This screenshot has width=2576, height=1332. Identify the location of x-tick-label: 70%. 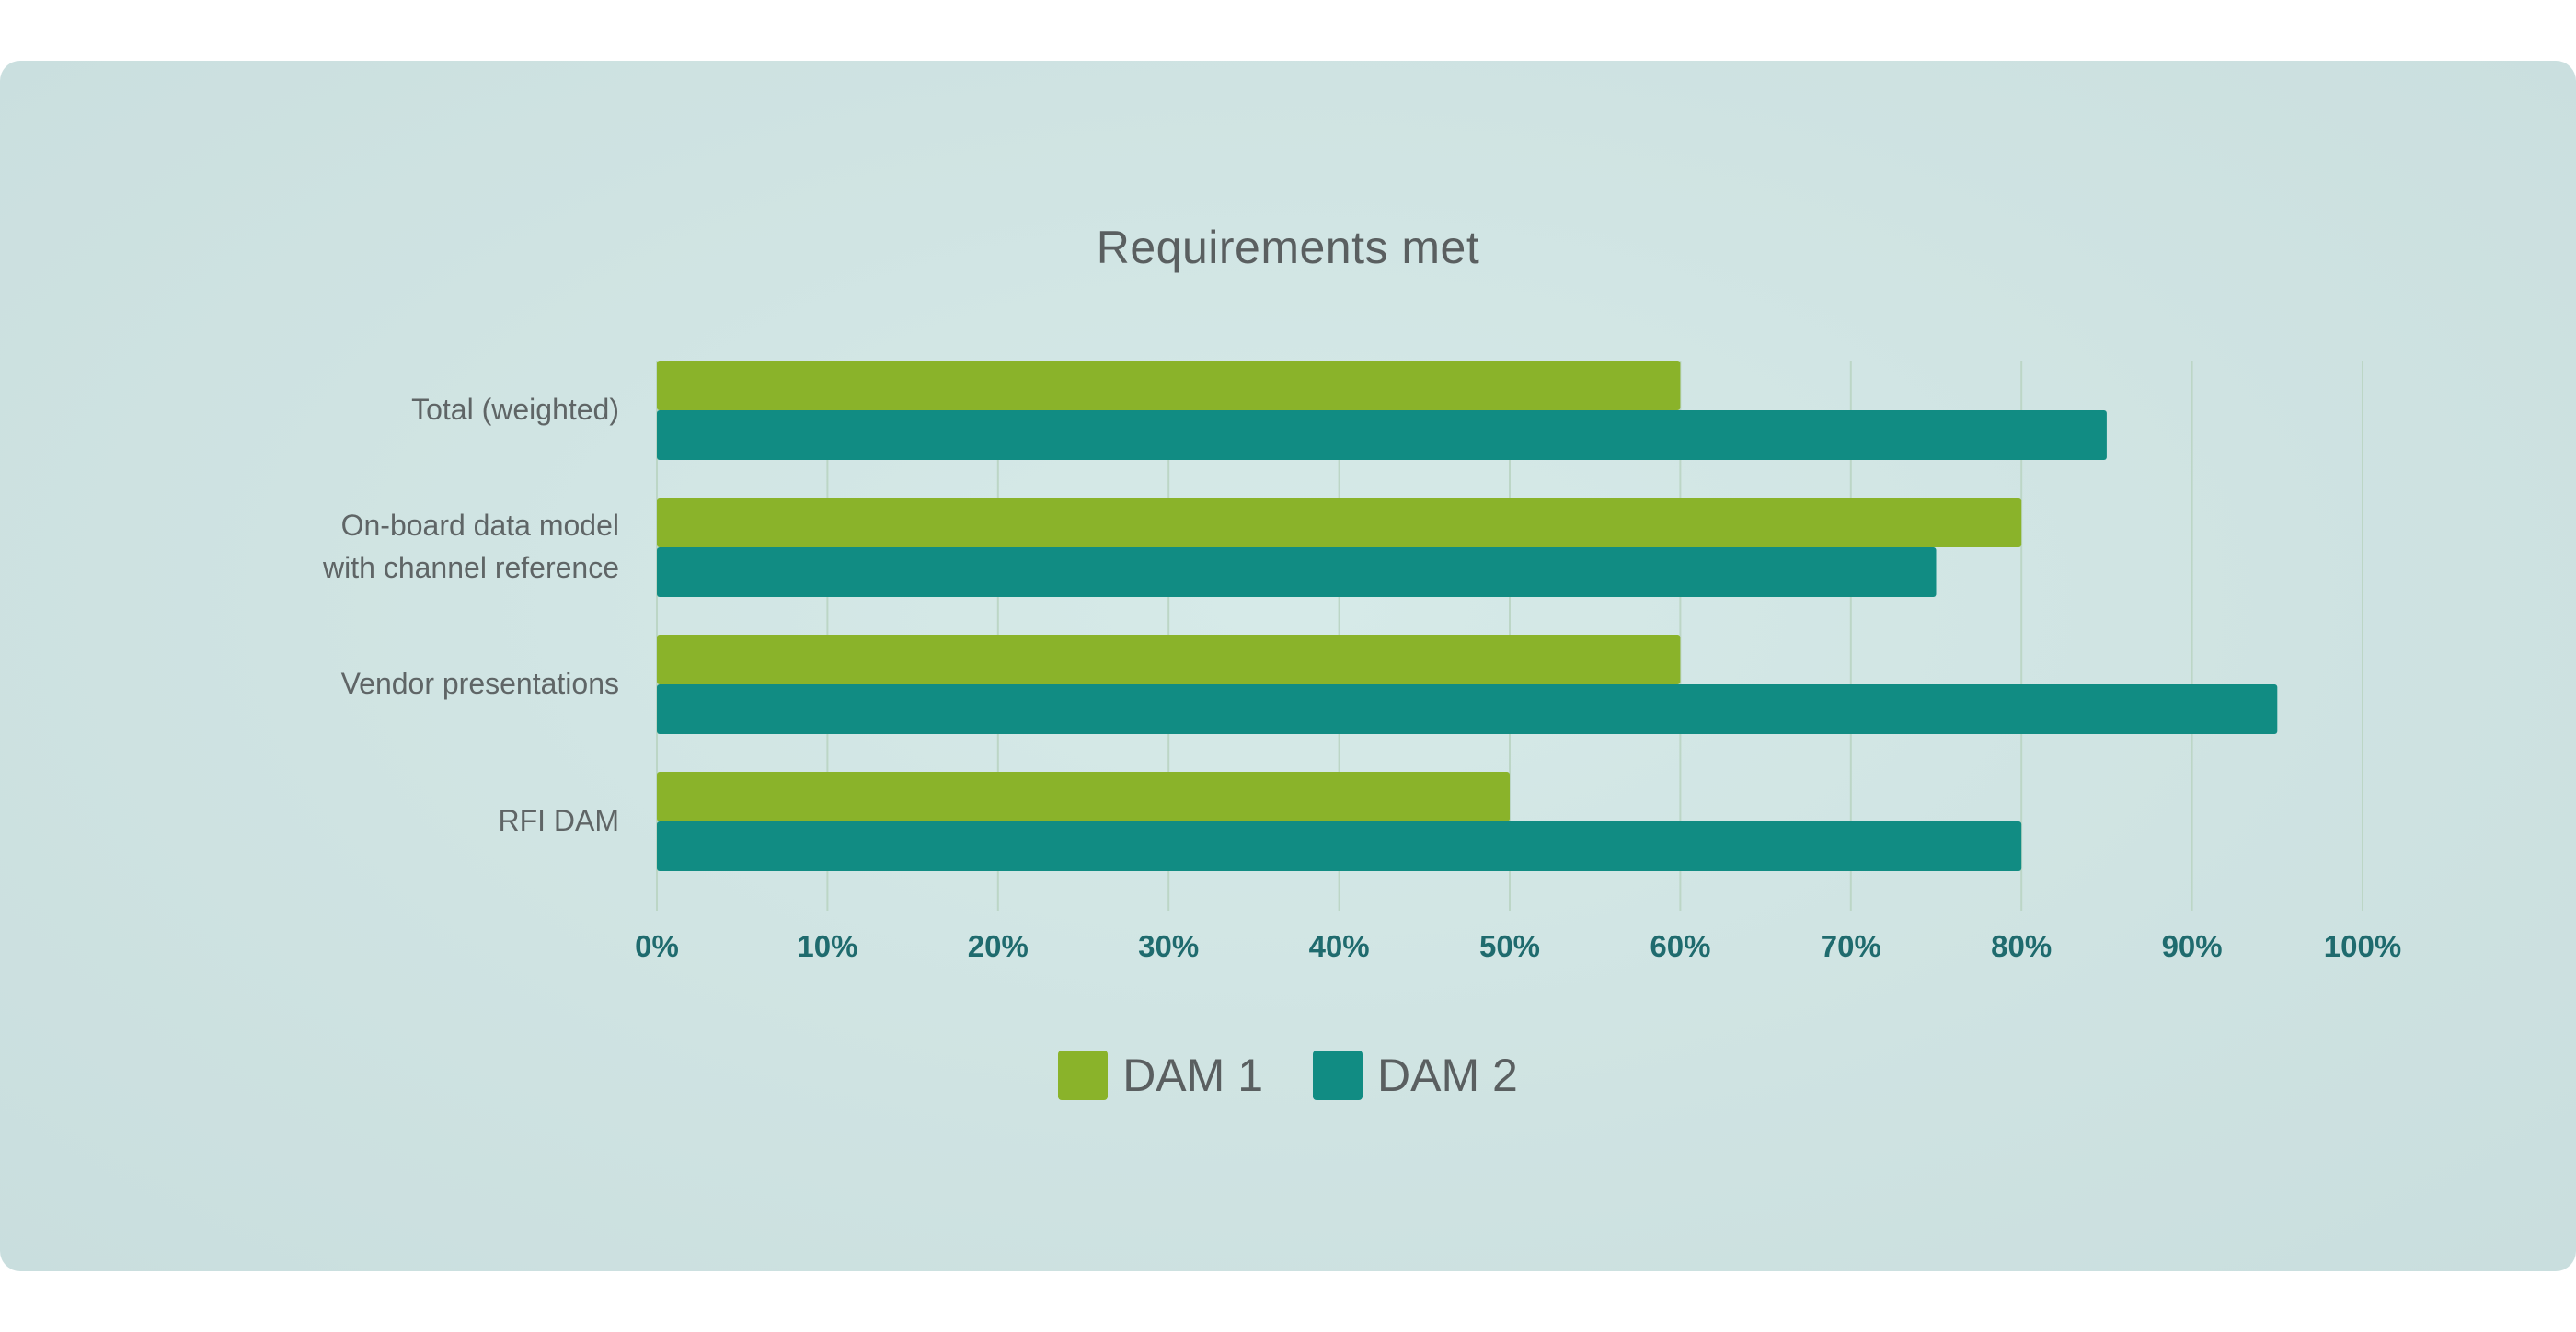
(1850, 946).